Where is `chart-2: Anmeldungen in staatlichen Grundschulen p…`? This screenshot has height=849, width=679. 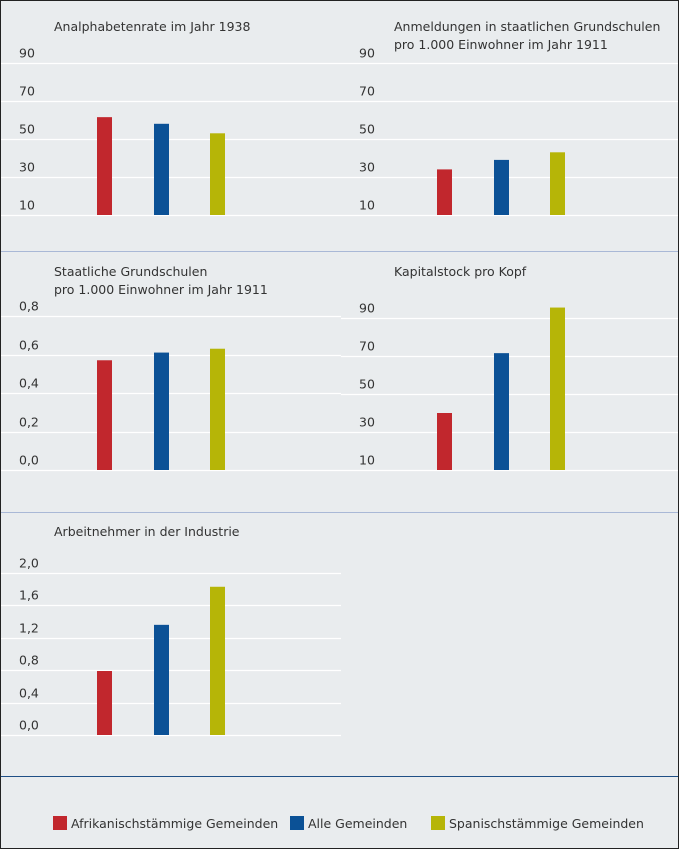 chart-2: Anmeldungen in staatlichen Grundschulen p… is located at coordinates (509, 118).